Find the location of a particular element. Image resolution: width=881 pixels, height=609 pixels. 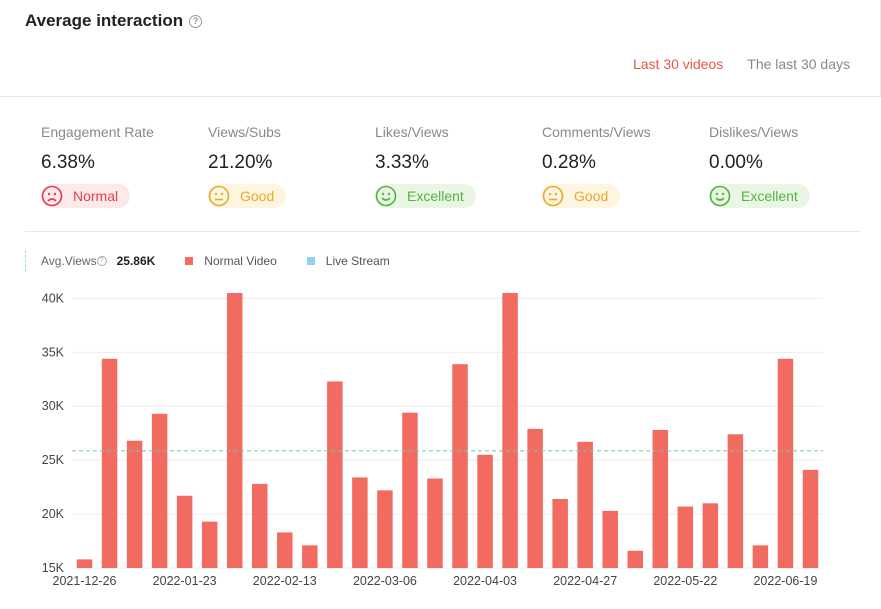

status-badge: Normal is located at coordinates (86, 196).